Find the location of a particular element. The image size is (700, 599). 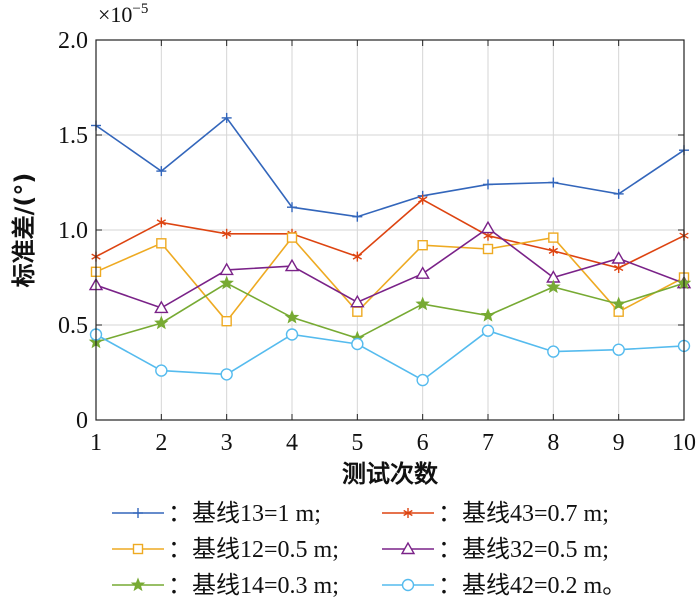

y-tick-label: 0.5 is located at coordinates (73, 326).